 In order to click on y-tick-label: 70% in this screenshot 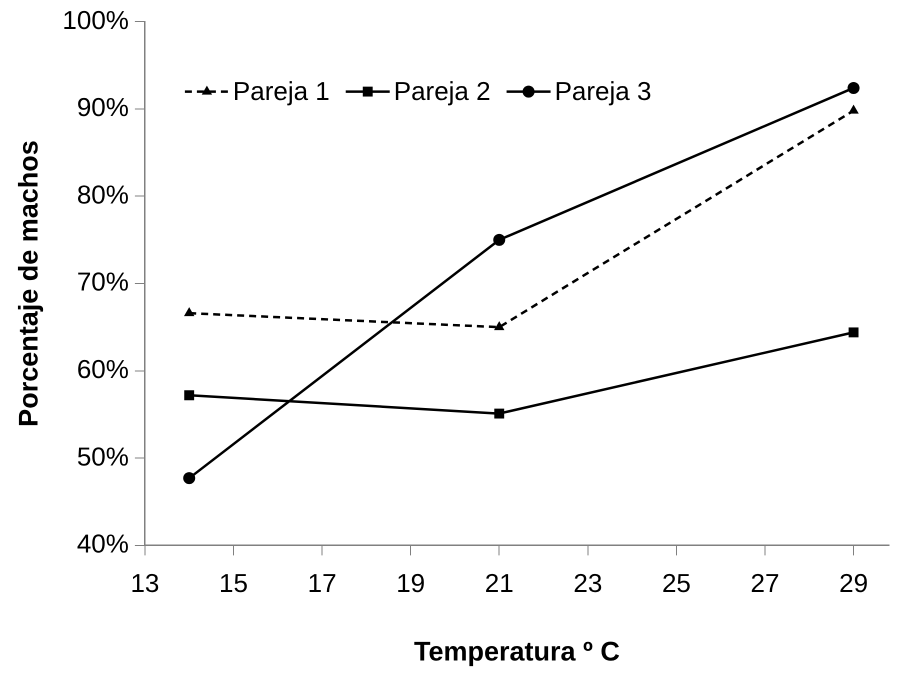, I will do `click(102, 281)`.